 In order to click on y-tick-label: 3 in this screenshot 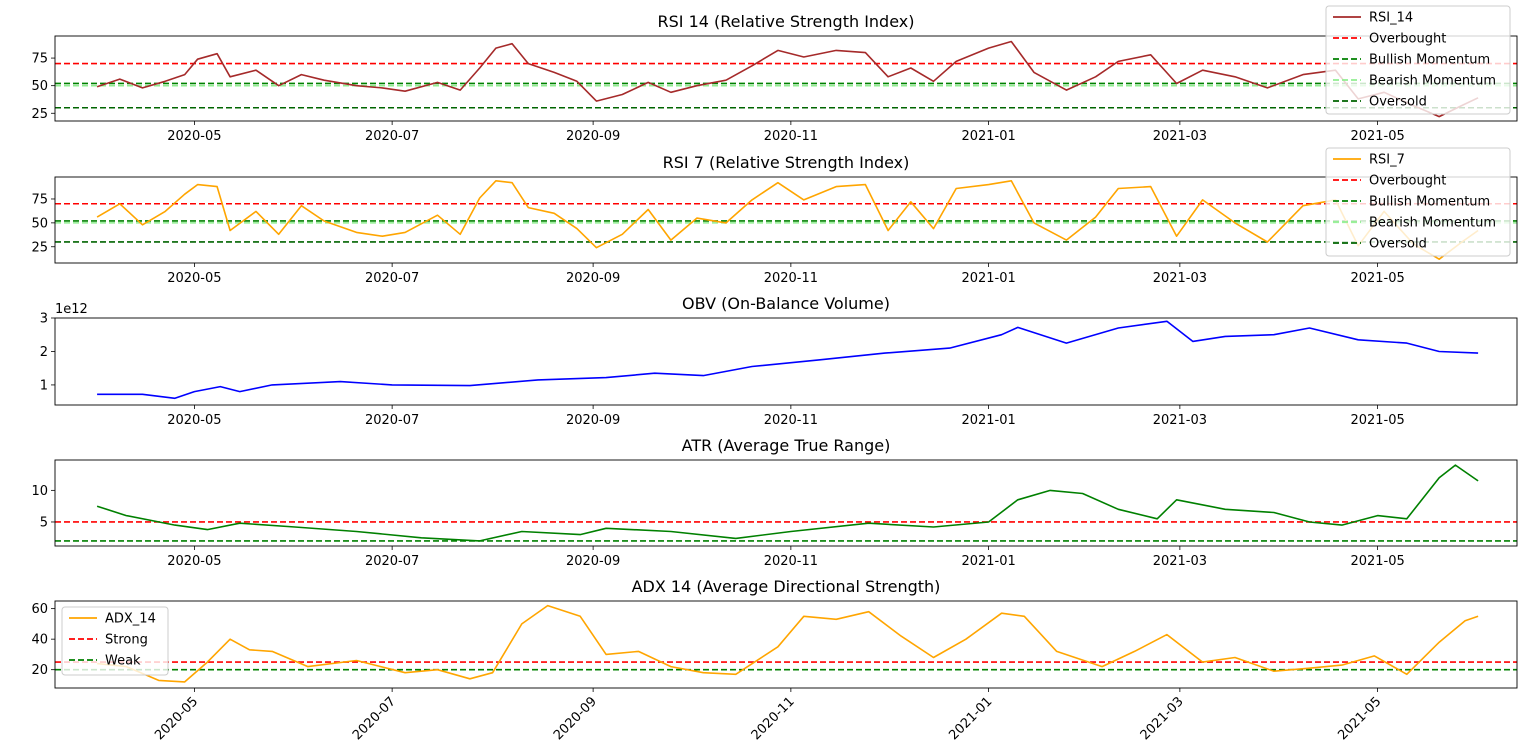, I will do `click(44, 319)`.